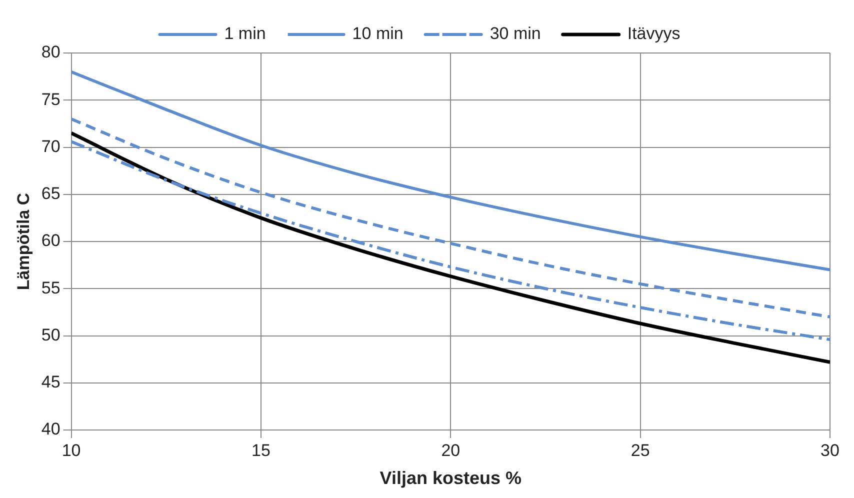  What do you see at coordinates (50, 146) in the screenshot?
I see `y-tick-label: 70` at bounding box center [50, 146].